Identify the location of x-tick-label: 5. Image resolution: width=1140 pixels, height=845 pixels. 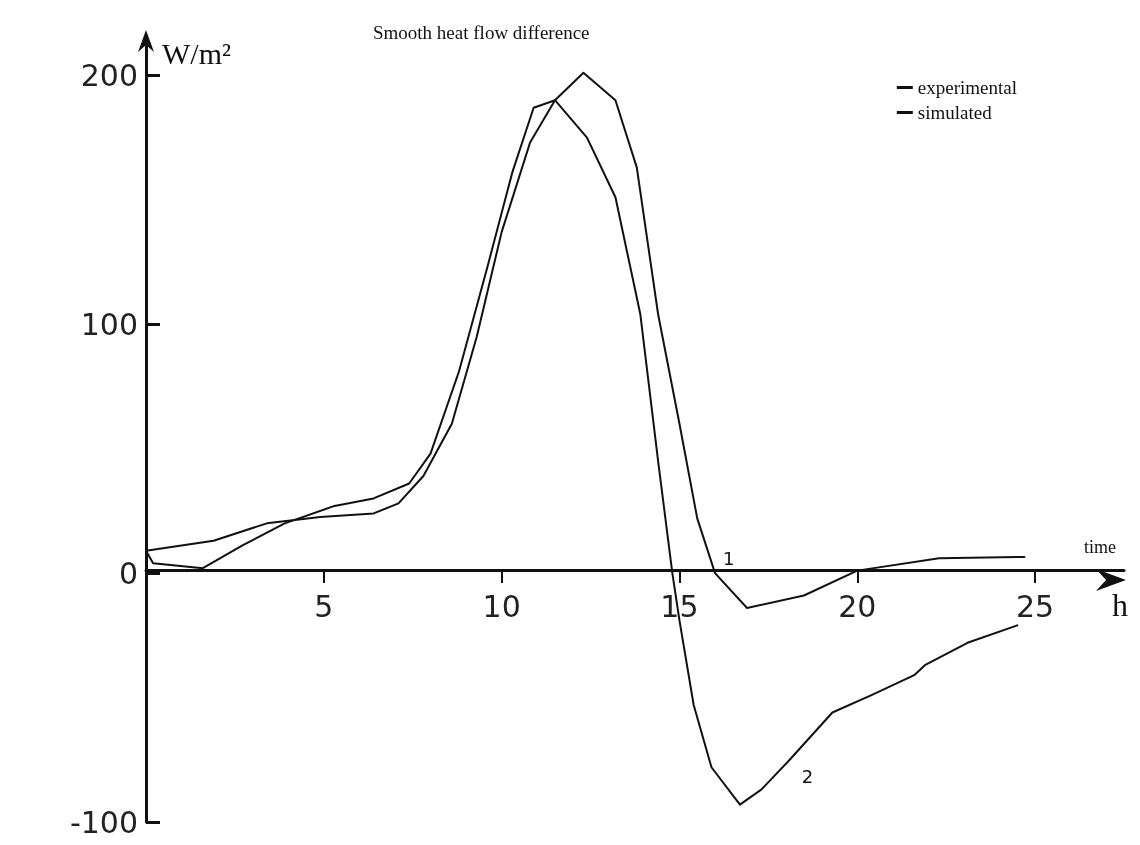
(324, 607).